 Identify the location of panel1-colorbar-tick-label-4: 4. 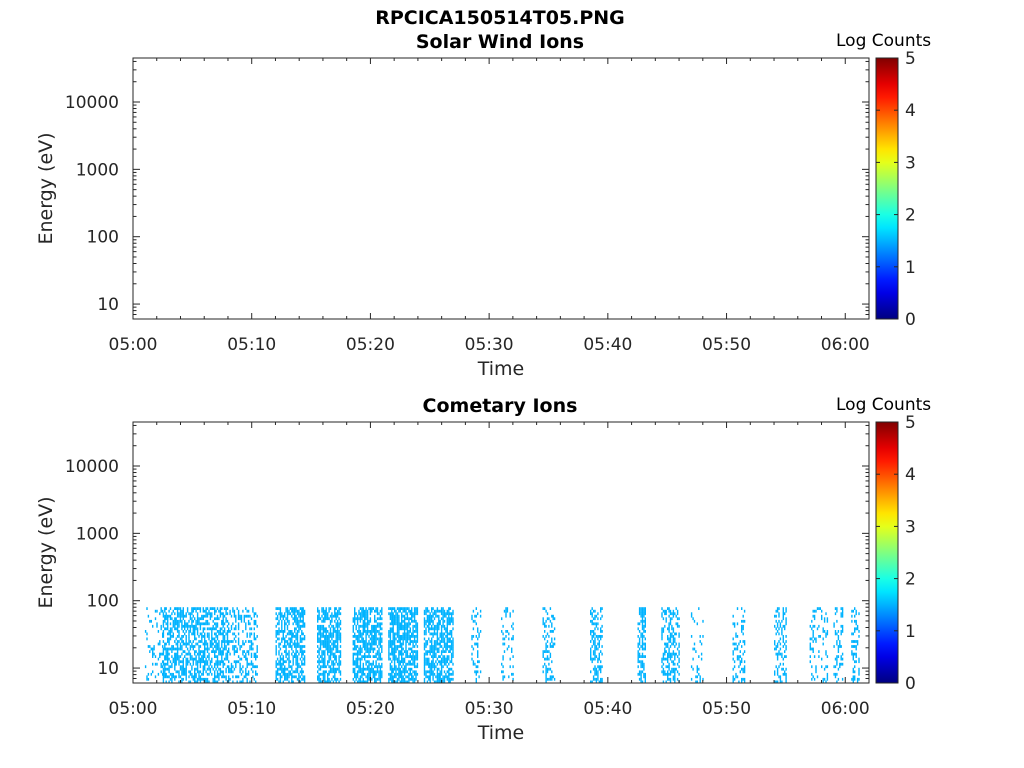
(910, 111).